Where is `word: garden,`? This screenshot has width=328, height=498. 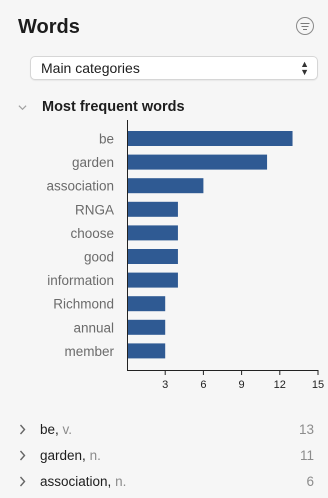
word: garden, is located at coordinates (63, 455).